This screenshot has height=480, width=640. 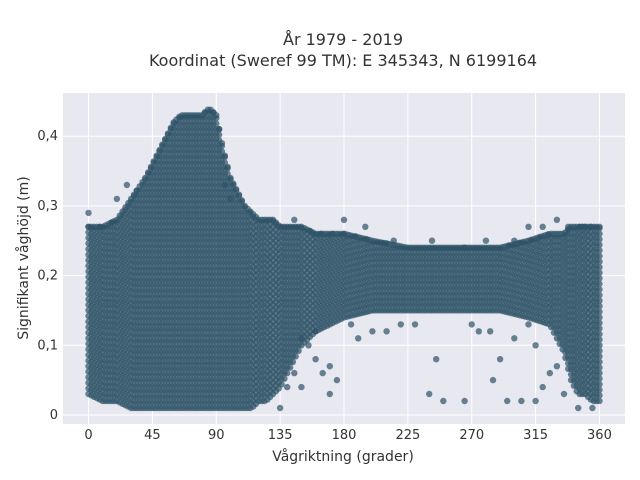 I want to click on x-tick-label: 0, so click(x=88, y=435).